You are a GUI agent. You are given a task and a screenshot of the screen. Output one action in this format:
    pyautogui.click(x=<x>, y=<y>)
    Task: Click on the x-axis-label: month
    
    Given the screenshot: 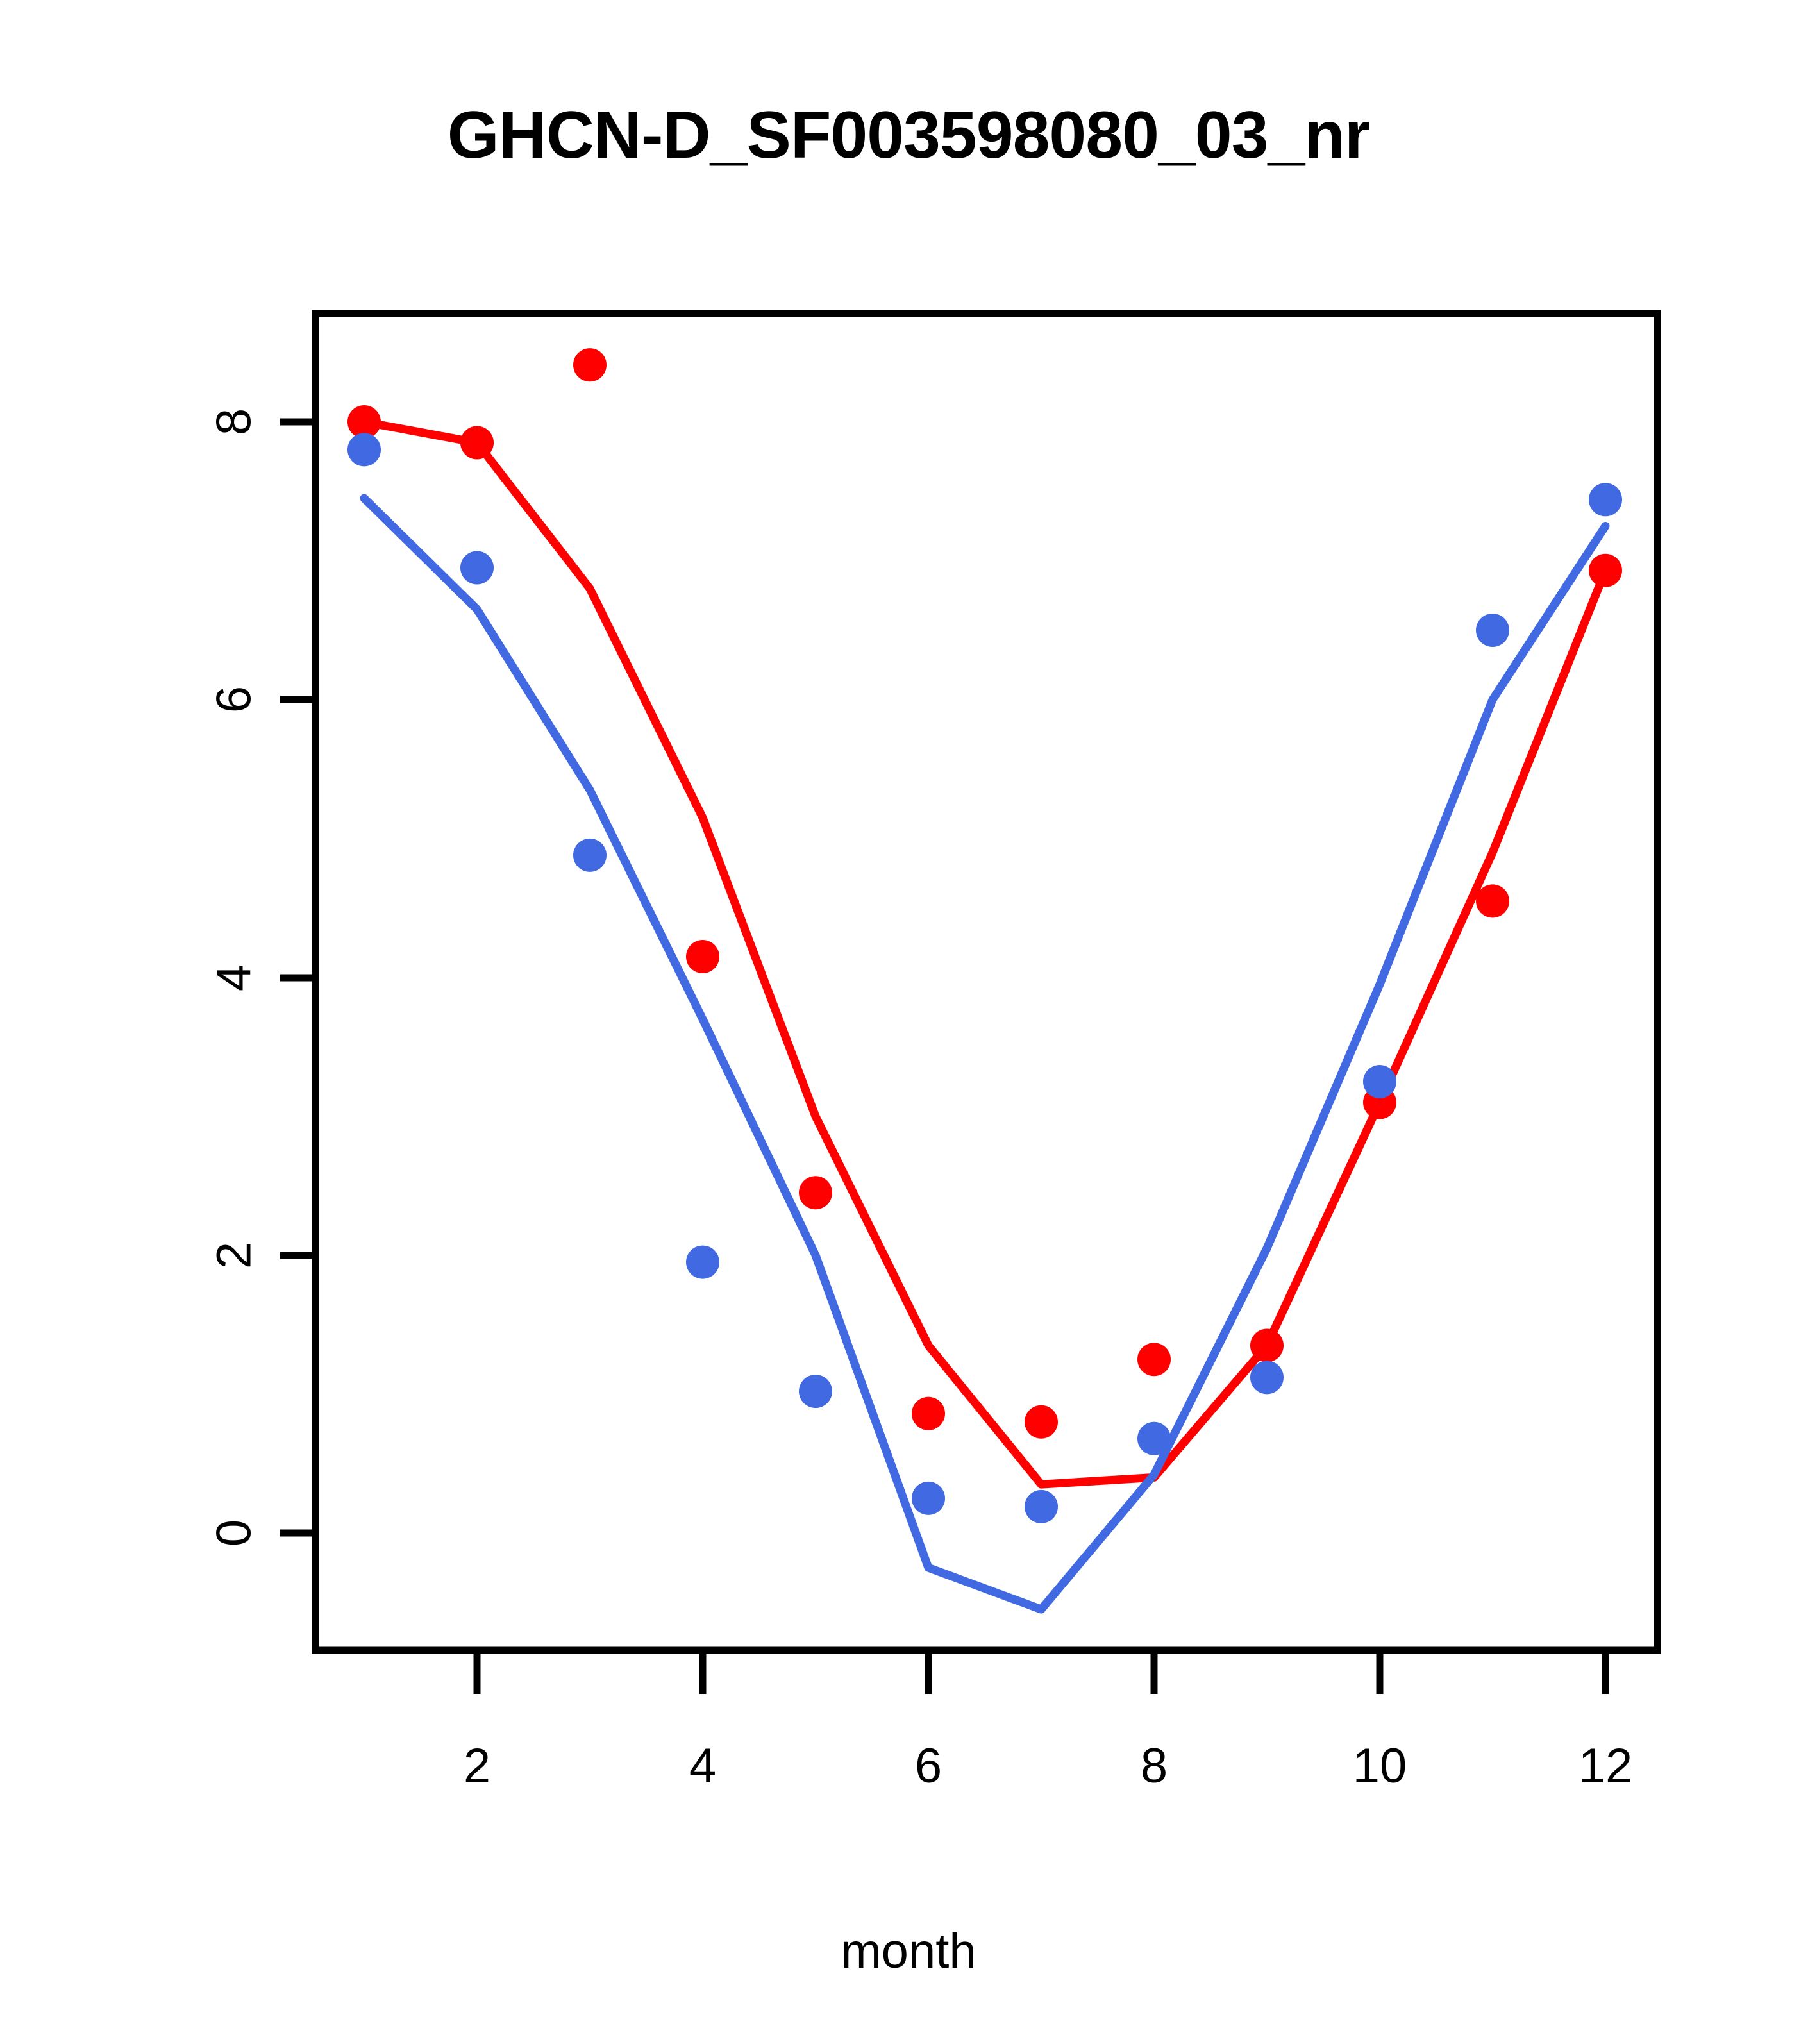 What is the action you would take?
    pyautogui.click(x=908, y=1952)
    